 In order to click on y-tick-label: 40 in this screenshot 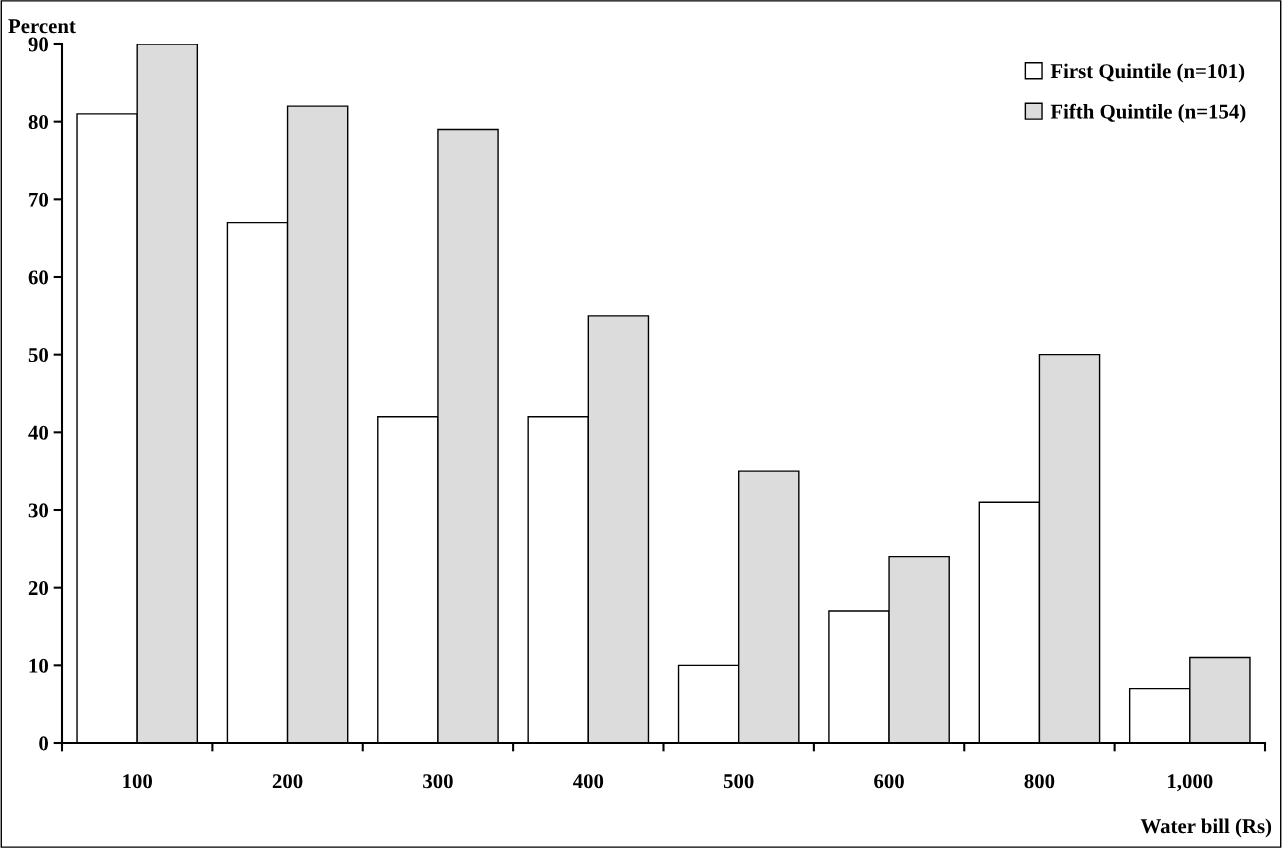, I will do `click(38, 432)`.